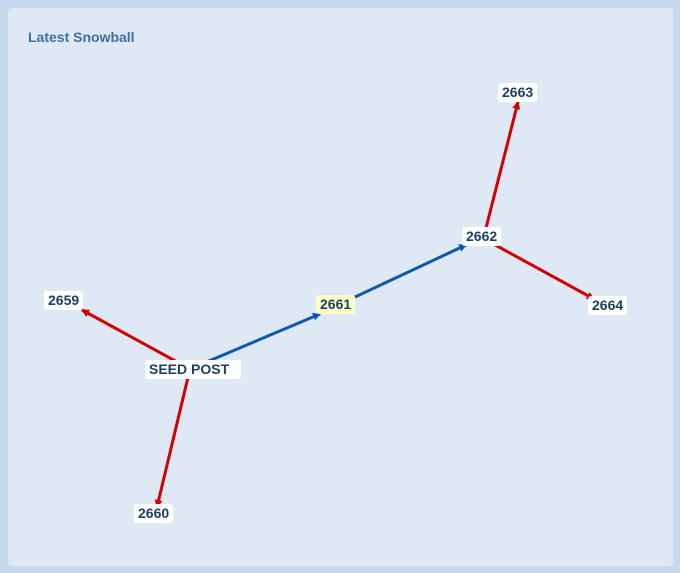  Describe the element at coordinates (518, 92) in the screenshot. I see `node: 2663` at that location.